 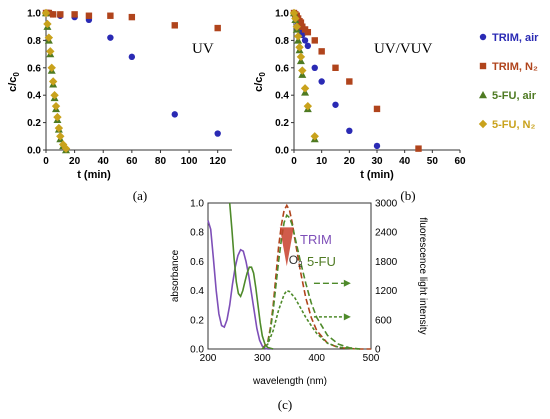 I want to click on panel-b-xlabel: t (min), so click(x=377, y=175).